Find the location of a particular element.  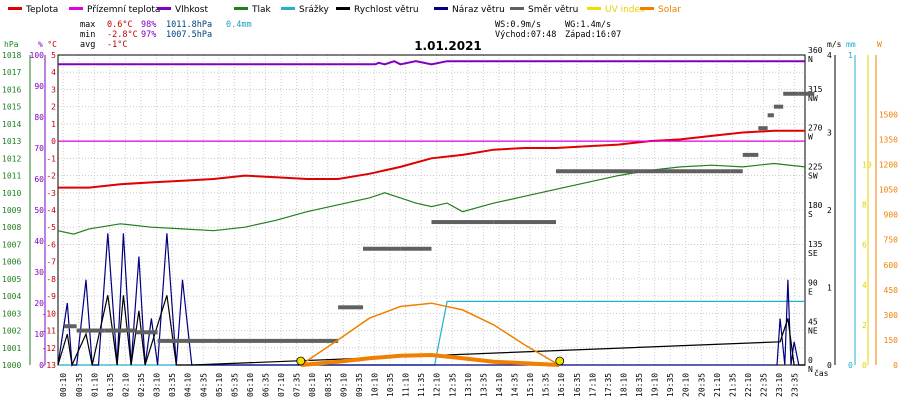

x-tick-label: 09:10 is located at coordinates (343, 385).